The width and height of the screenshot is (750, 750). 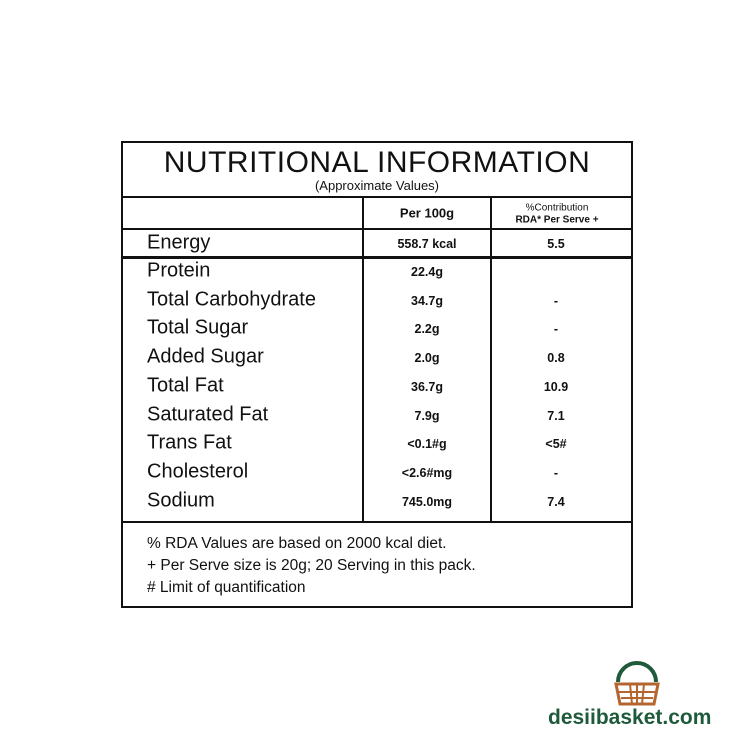 I want to click on logo-text: desiibasket.com, so click(x=630, y=717).